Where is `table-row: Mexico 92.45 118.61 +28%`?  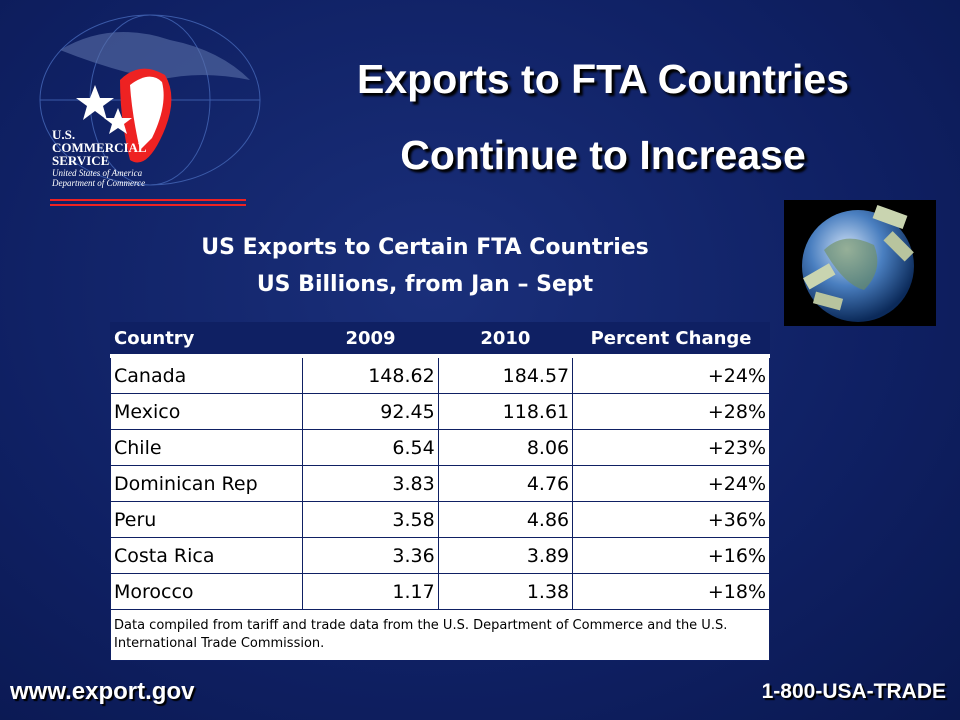 table-row: Mexico 92.45 118.61 +28% is located at coordinates (439, 411).